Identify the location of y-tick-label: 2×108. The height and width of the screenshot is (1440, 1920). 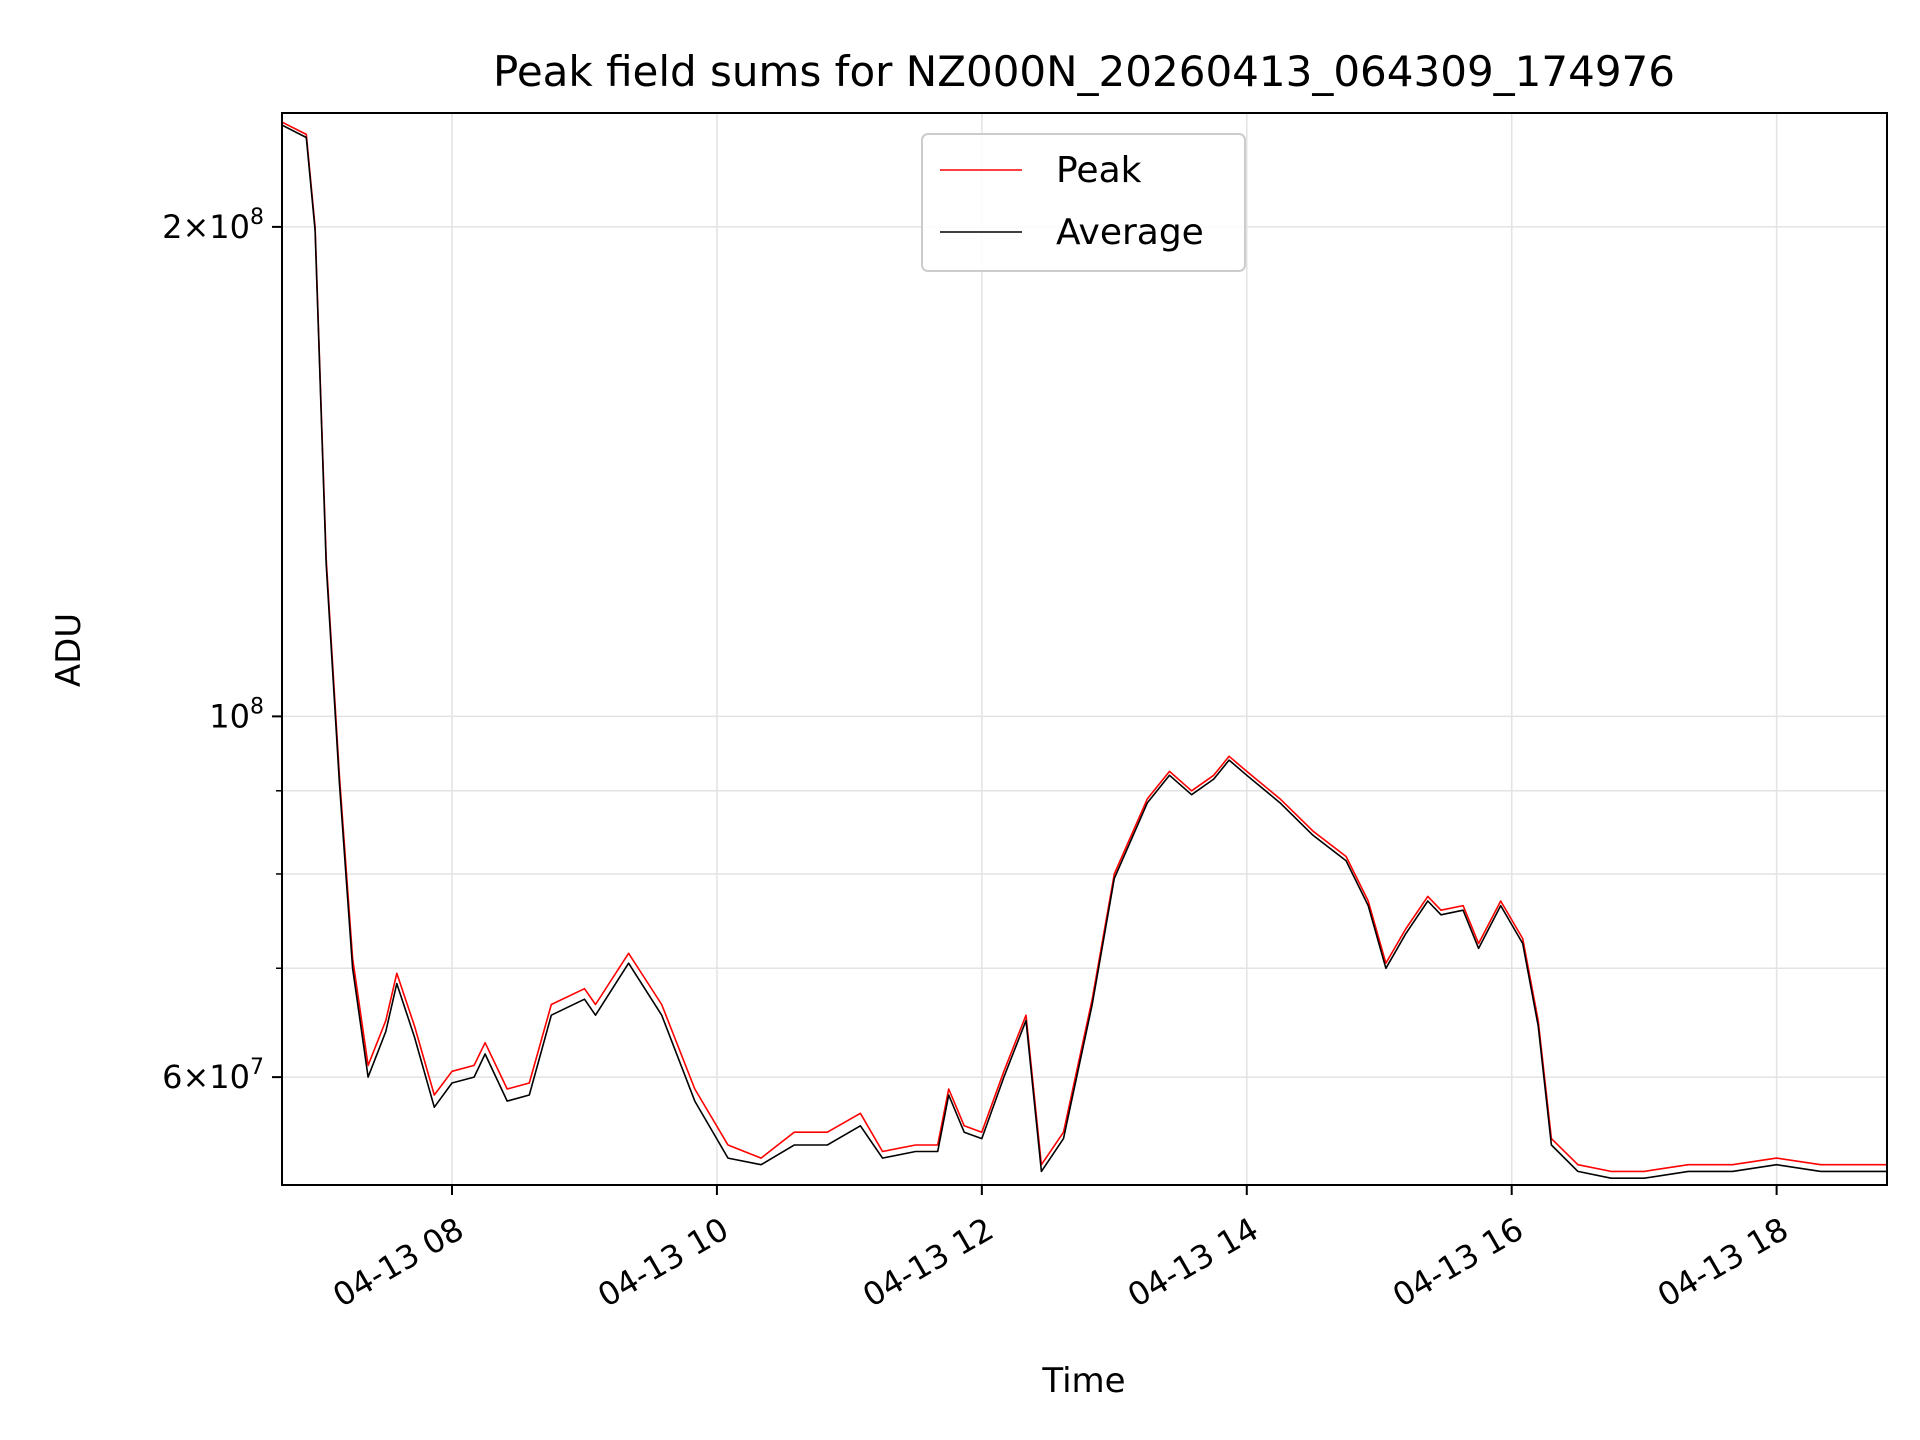
(213, 225).